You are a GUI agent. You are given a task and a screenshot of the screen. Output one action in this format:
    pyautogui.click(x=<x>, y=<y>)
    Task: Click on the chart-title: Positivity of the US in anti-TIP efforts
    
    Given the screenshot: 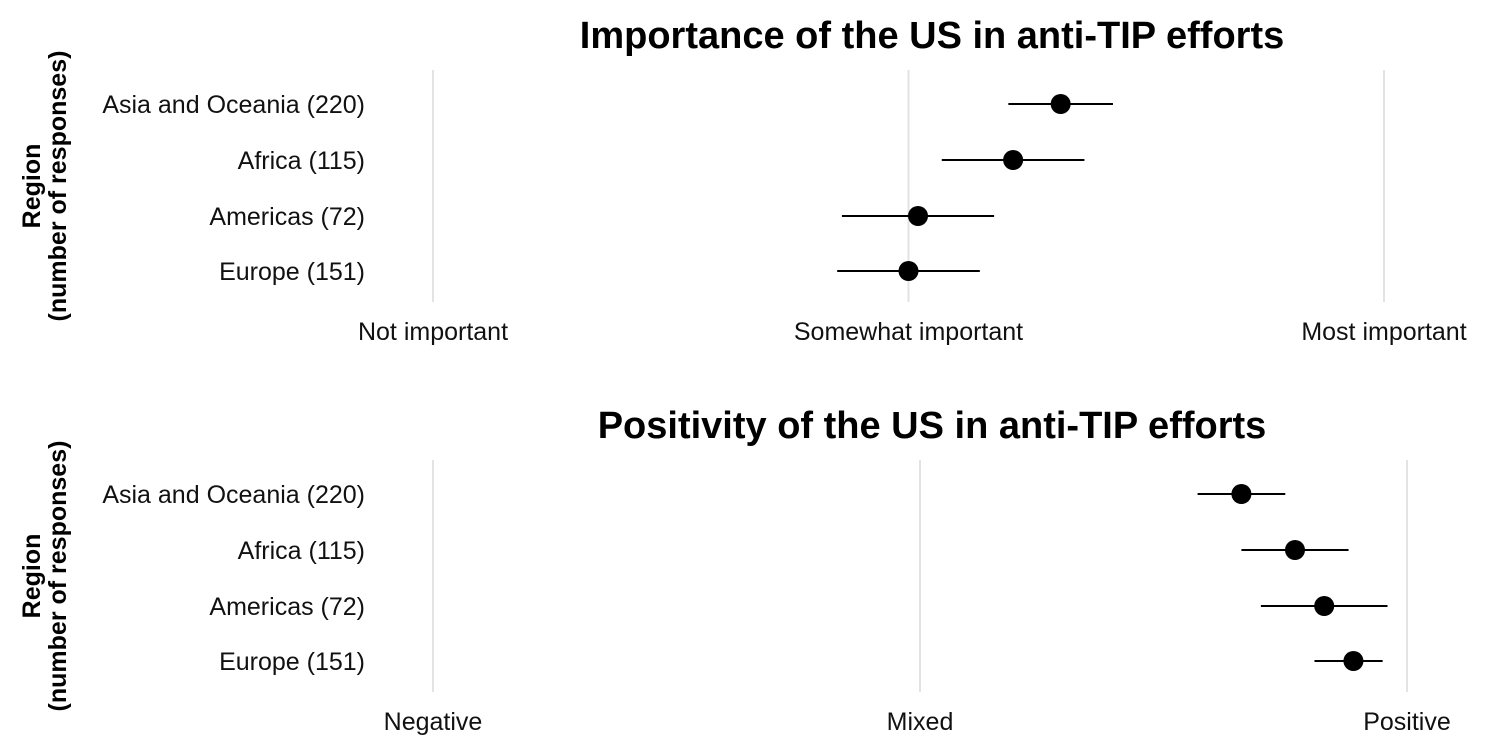 What is the action you would take?
    pyautogui.click(x=932, y=426)
    